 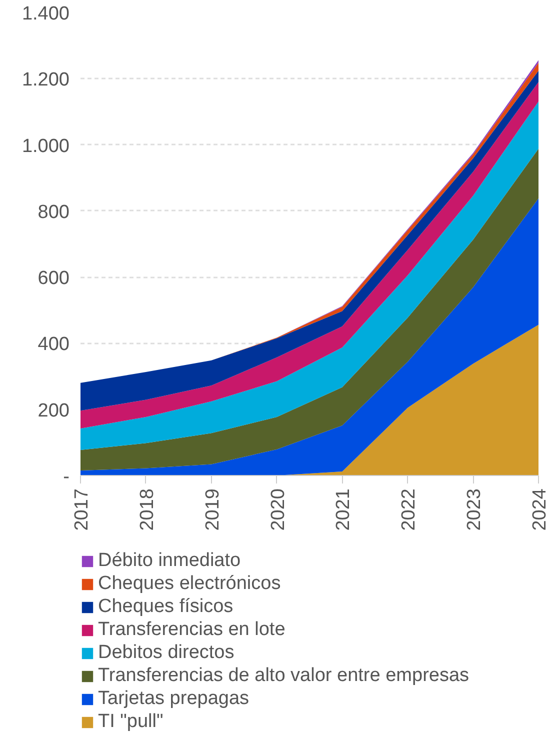 What do you see at coordinates (46, 14) in the screenshot?
I see `y-tick-label: 1.400` at bounding box center [46, 14].